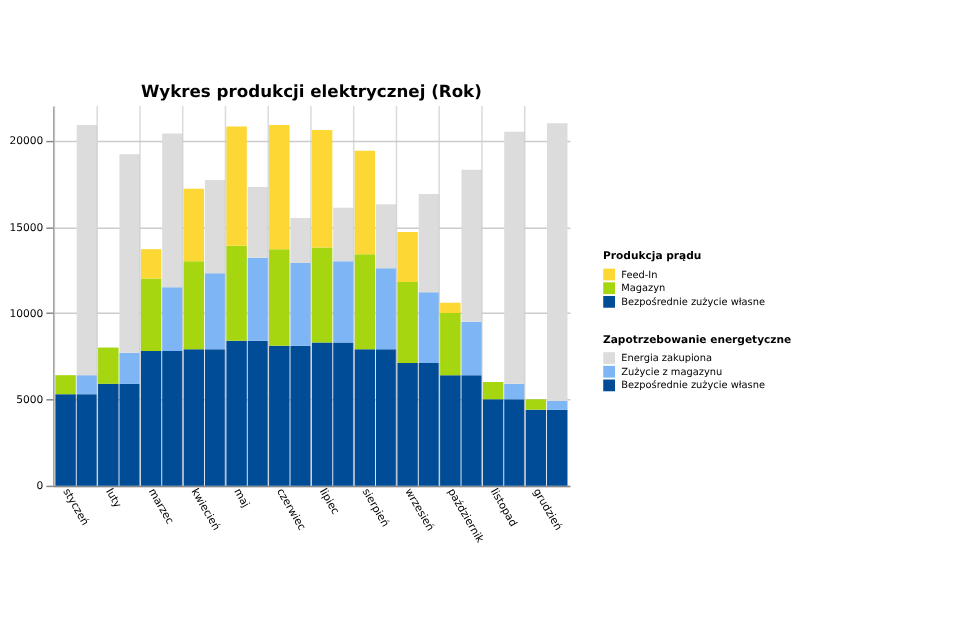 This screenshot has height=640, width=960. Describe the element at coordinates (311, 90) in the screenshot. I see `chart-title: Wykres produkcji elektrycznej (Rok)` at that location.